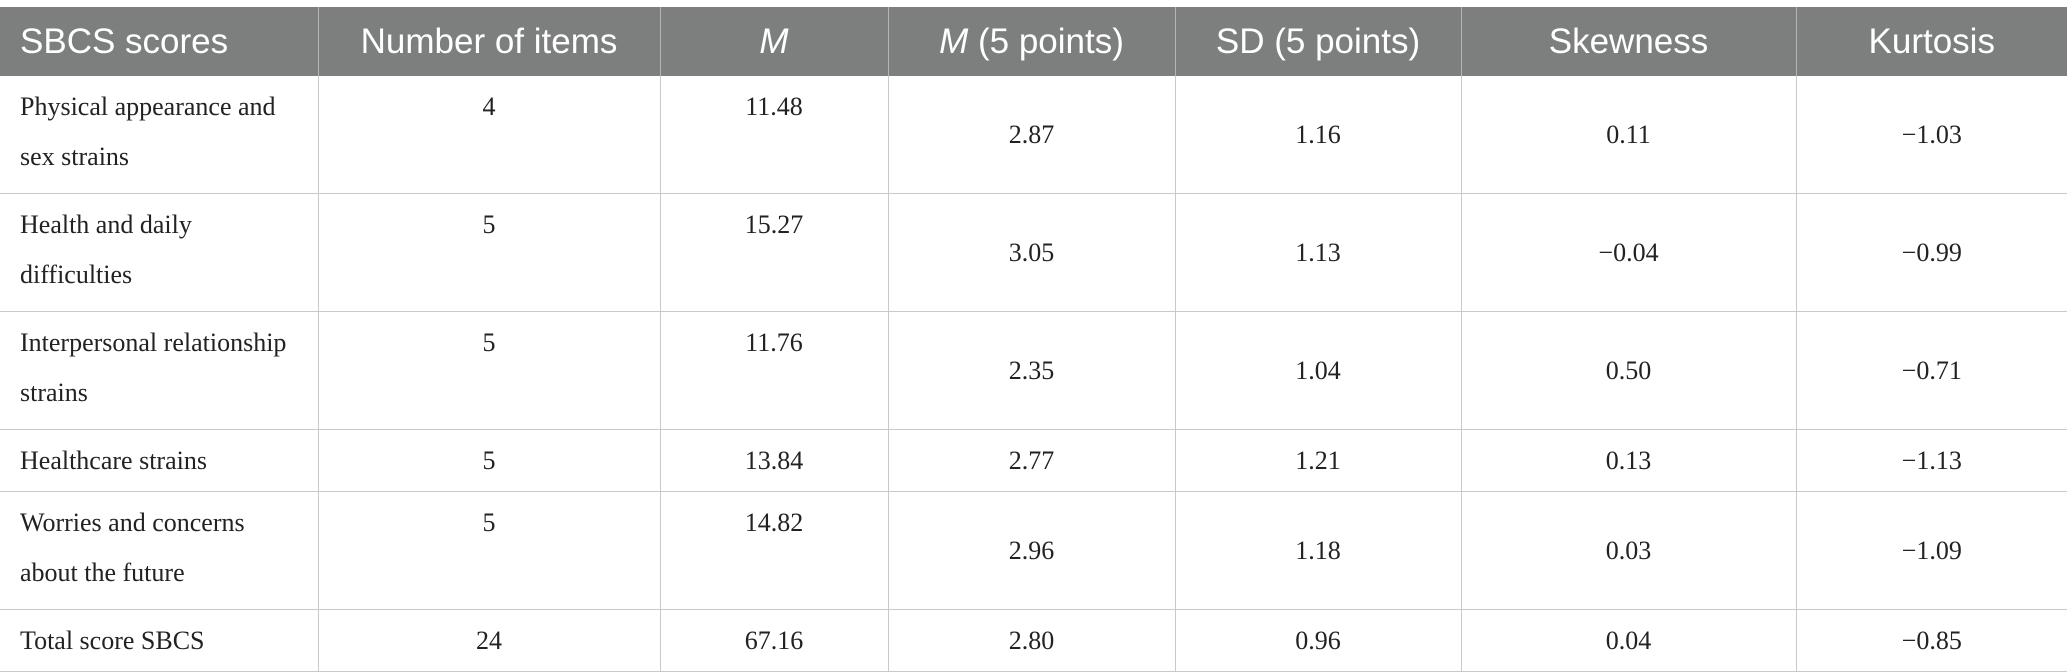 This screenshot has width=2067, height=672. I want to click on cell-m: 11.76, so click(774, 370).